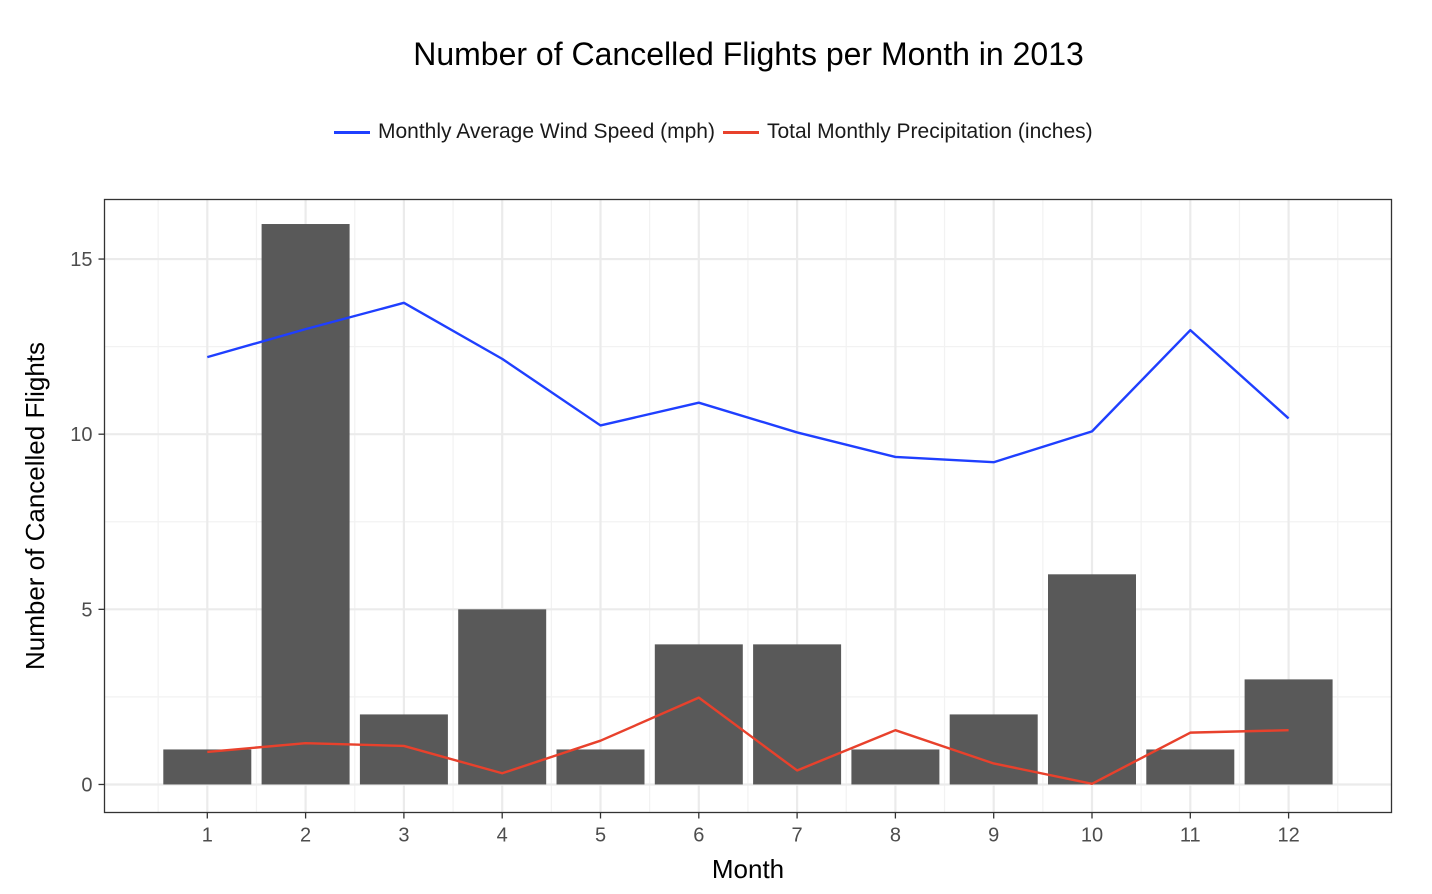 Image resolution: width=1432 pixels, height=894 pixels. I want to click on legend-swatch-precipitation, so click(740, 132).